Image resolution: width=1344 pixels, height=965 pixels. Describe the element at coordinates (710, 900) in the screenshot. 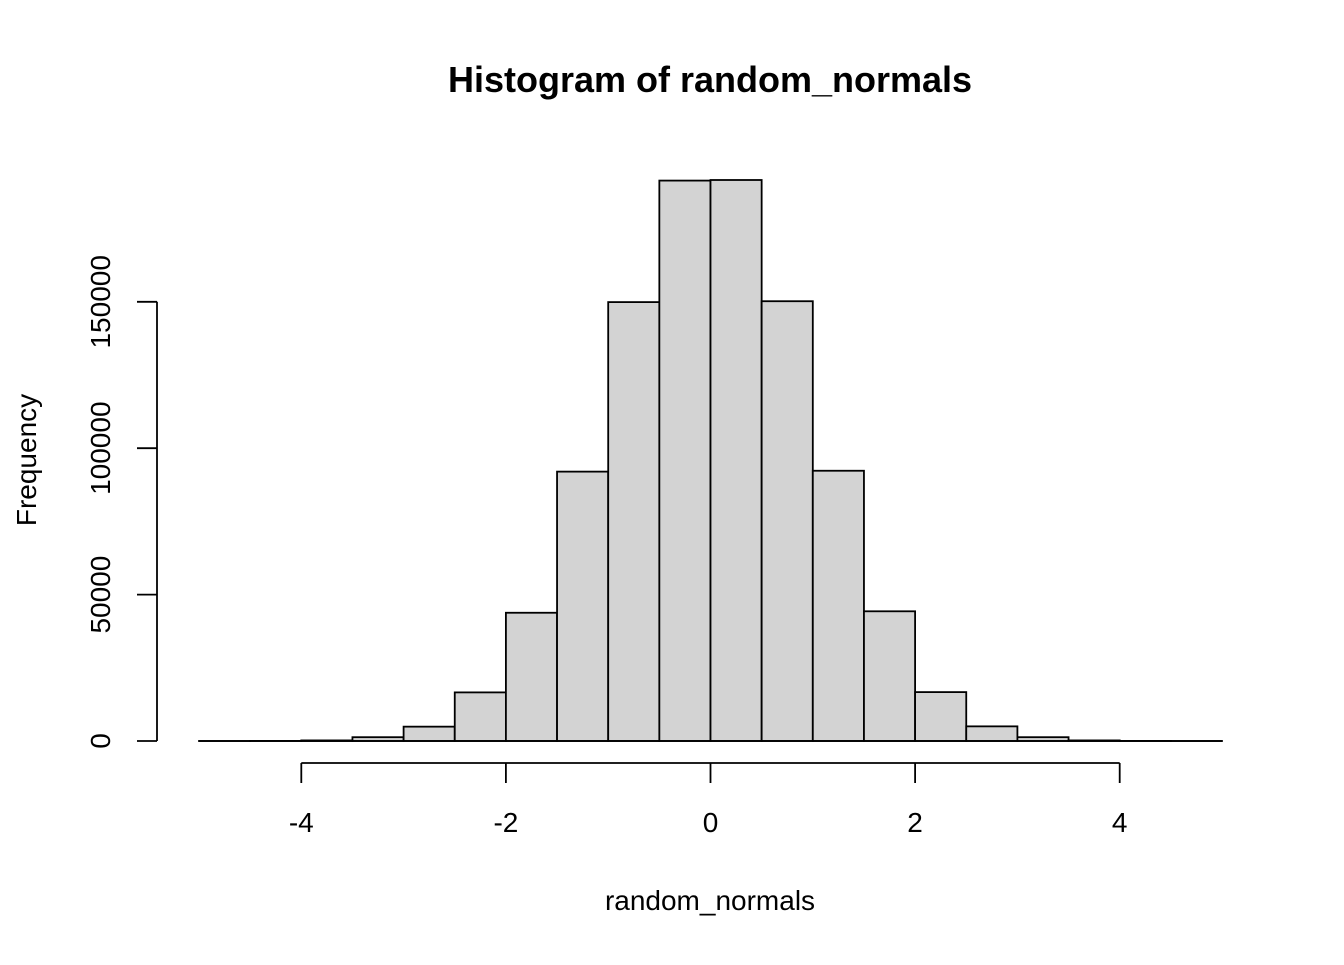

I see `x-axis-label: random_normals` at that location.